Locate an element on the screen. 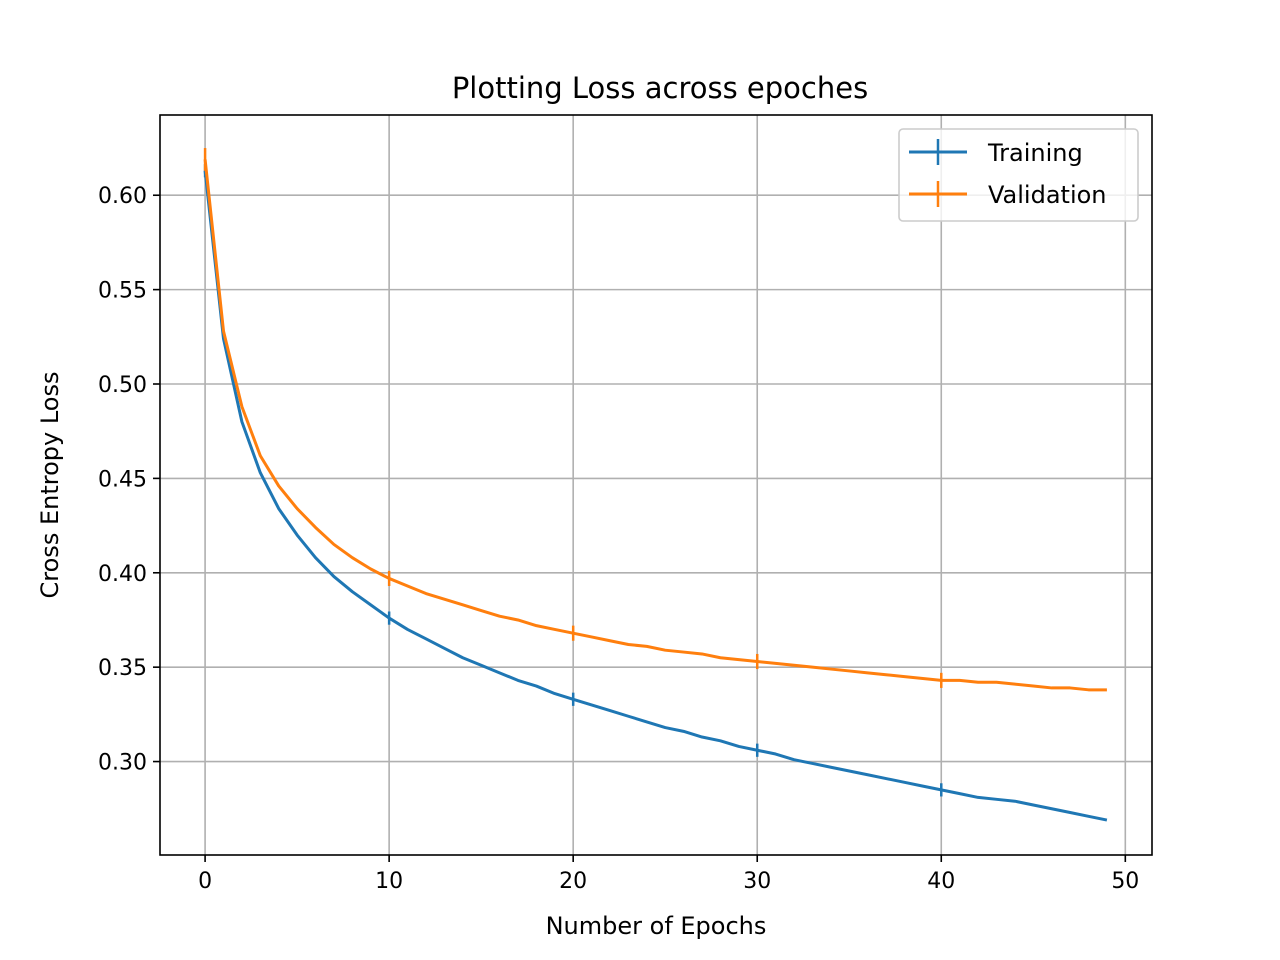 This screenshot has width=1280, height=960. legend-entry-validation: Validation is located at coordinates (1008, 195).